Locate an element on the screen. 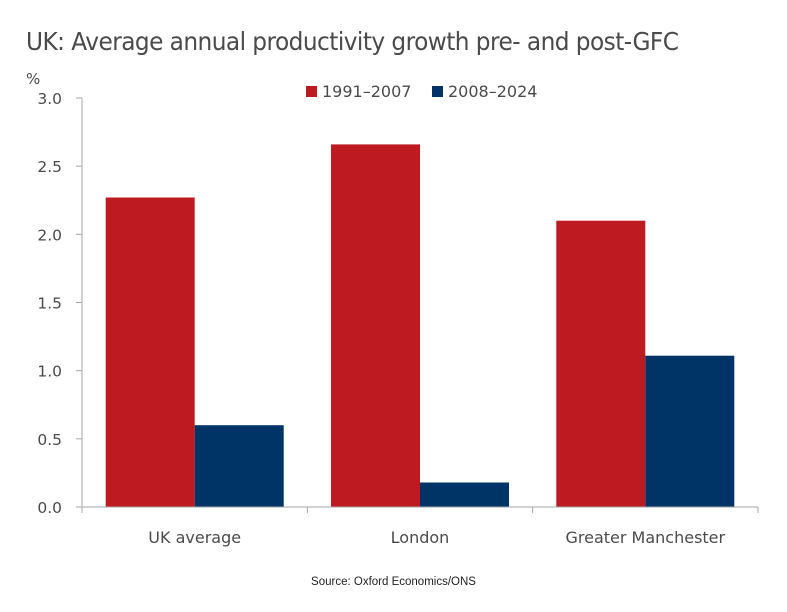  x-tick-label: UK average is located at coordinates (194, 537).